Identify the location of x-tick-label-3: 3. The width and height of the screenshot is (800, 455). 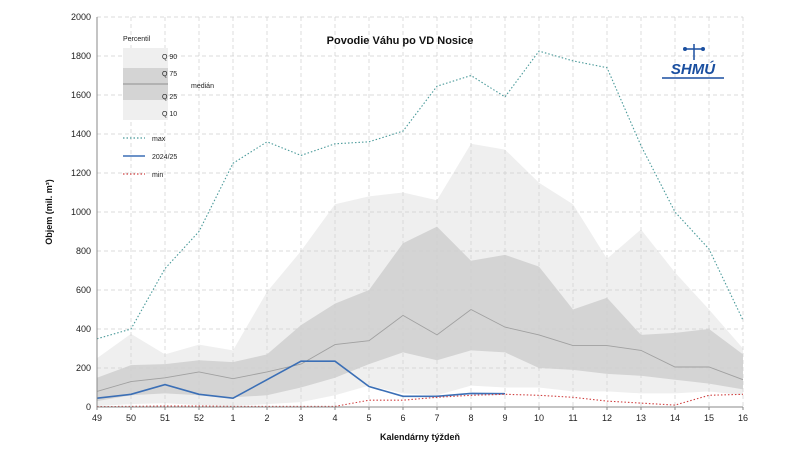
(300, 418).